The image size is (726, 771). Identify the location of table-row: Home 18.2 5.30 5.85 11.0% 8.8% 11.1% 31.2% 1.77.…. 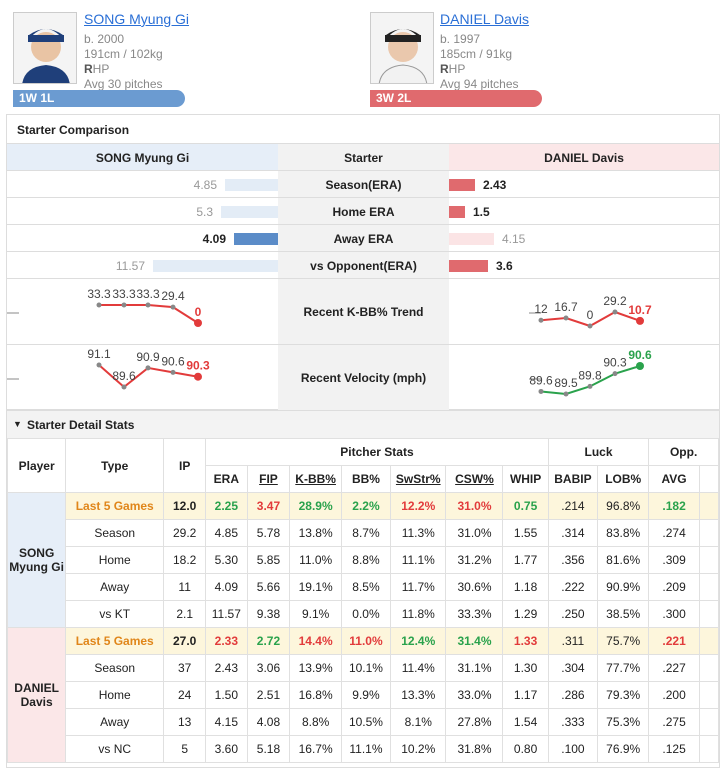
(363, 560).